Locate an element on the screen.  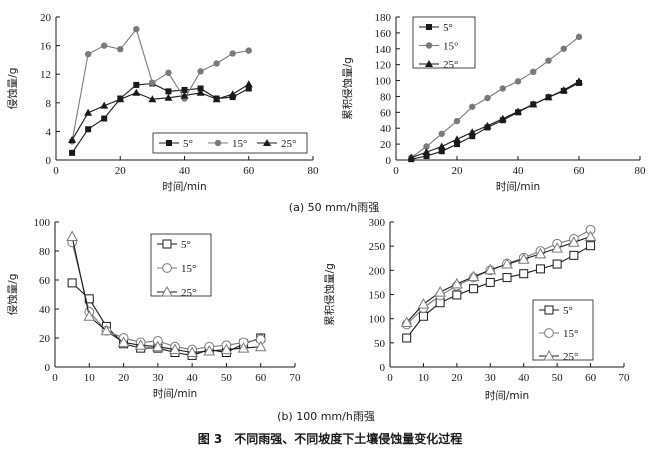
y-tick-label: 120 is located at coordinates (383, 66).